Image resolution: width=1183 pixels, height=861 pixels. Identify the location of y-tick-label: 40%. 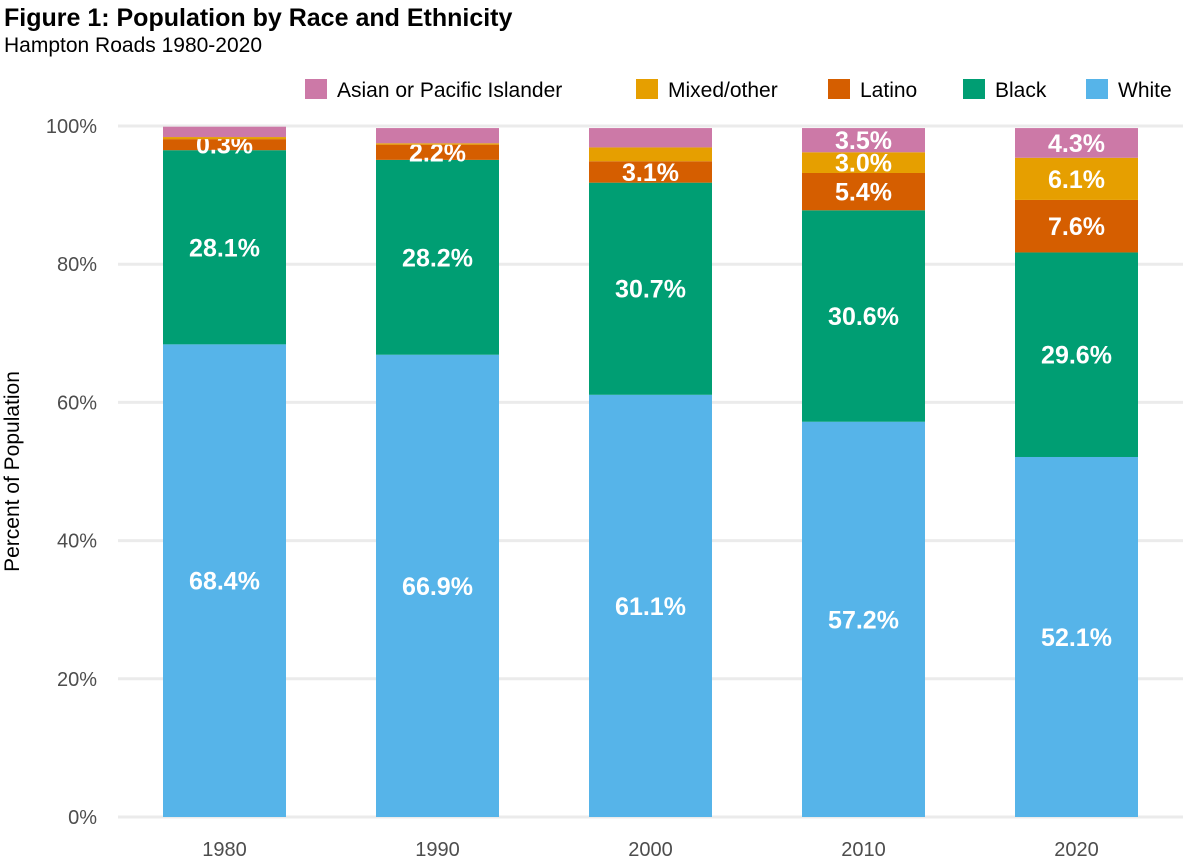
(77, 542).